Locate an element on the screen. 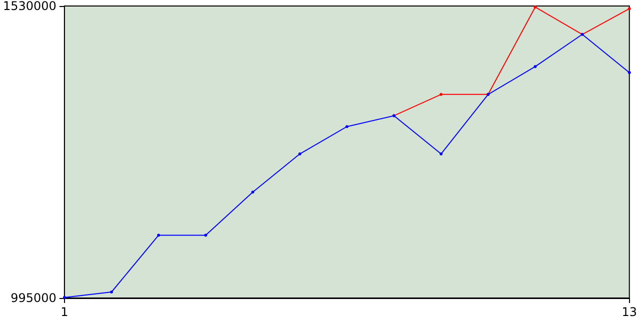 This screenshot has height=320, width=640. y-tick-label: 995000 is located at coordinates (33, 298).